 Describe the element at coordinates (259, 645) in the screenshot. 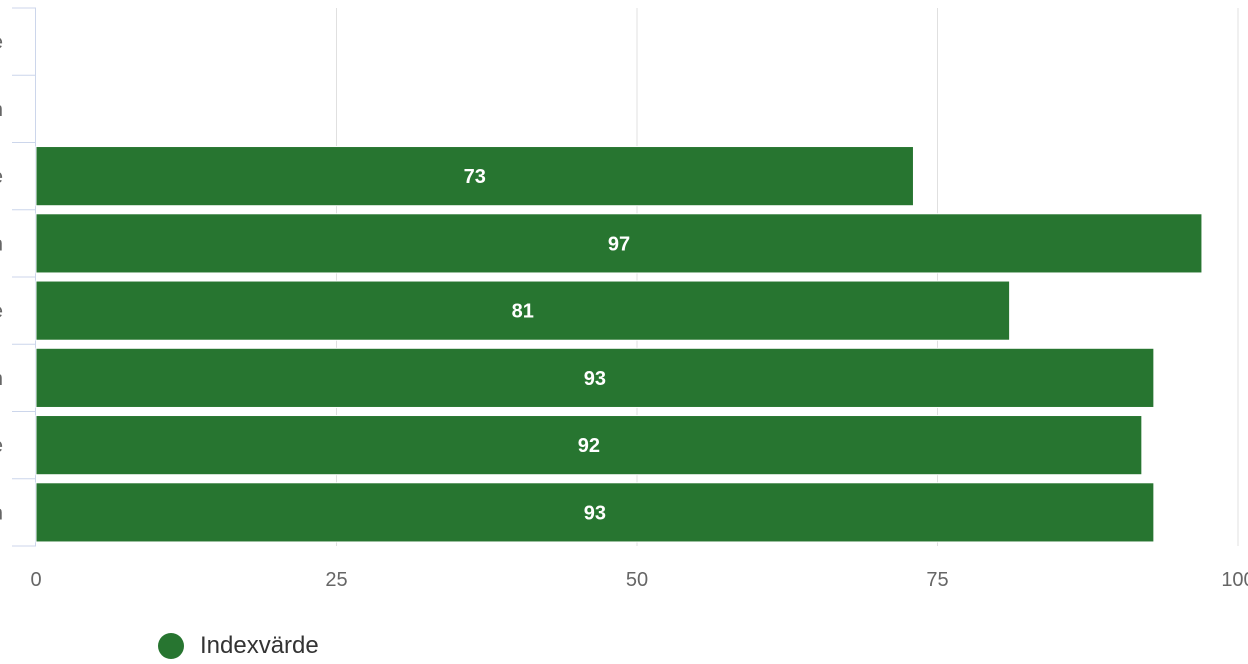

I see `legend-label: Indexvärde` at that location.